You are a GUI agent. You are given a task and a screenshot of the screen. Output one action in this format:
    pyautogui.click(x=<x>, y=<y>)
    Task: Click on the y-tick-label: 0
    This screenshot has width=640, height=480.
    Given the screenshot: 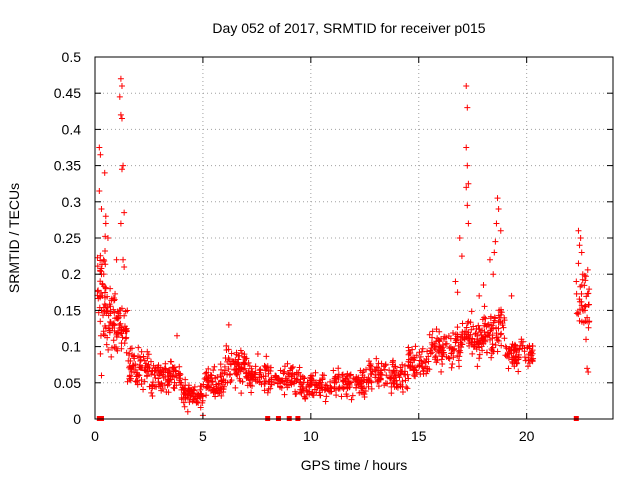 What is the action you would take?
    pyautogui.click(x=77, y=419)
    